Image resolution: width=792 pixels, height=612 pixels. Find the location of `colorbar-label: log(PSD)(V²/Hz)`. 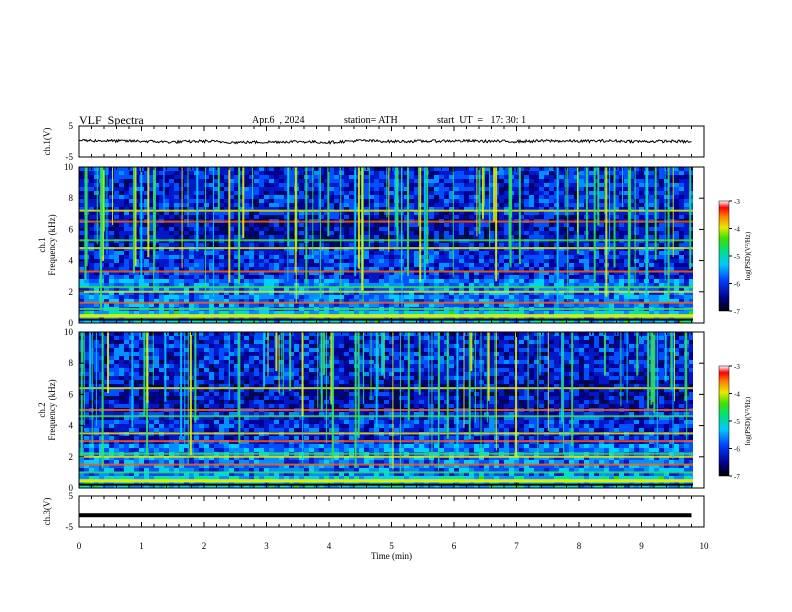

colorbar-label: log(PSD)(V²/Hz) is located at coordinates (748, 255).